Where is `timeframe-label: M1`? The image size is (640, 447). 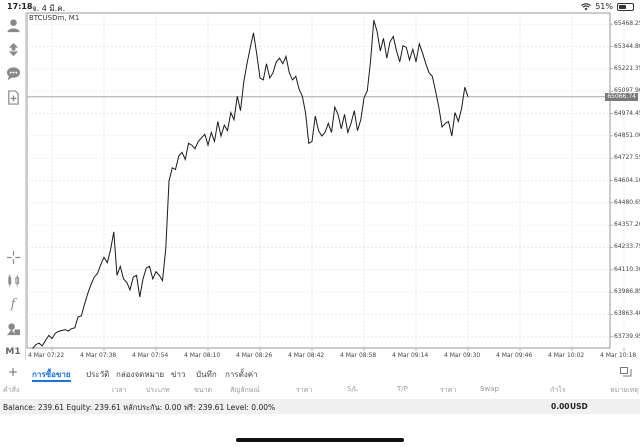 timeframe-label: M1 is located at coordinates (13, 352).